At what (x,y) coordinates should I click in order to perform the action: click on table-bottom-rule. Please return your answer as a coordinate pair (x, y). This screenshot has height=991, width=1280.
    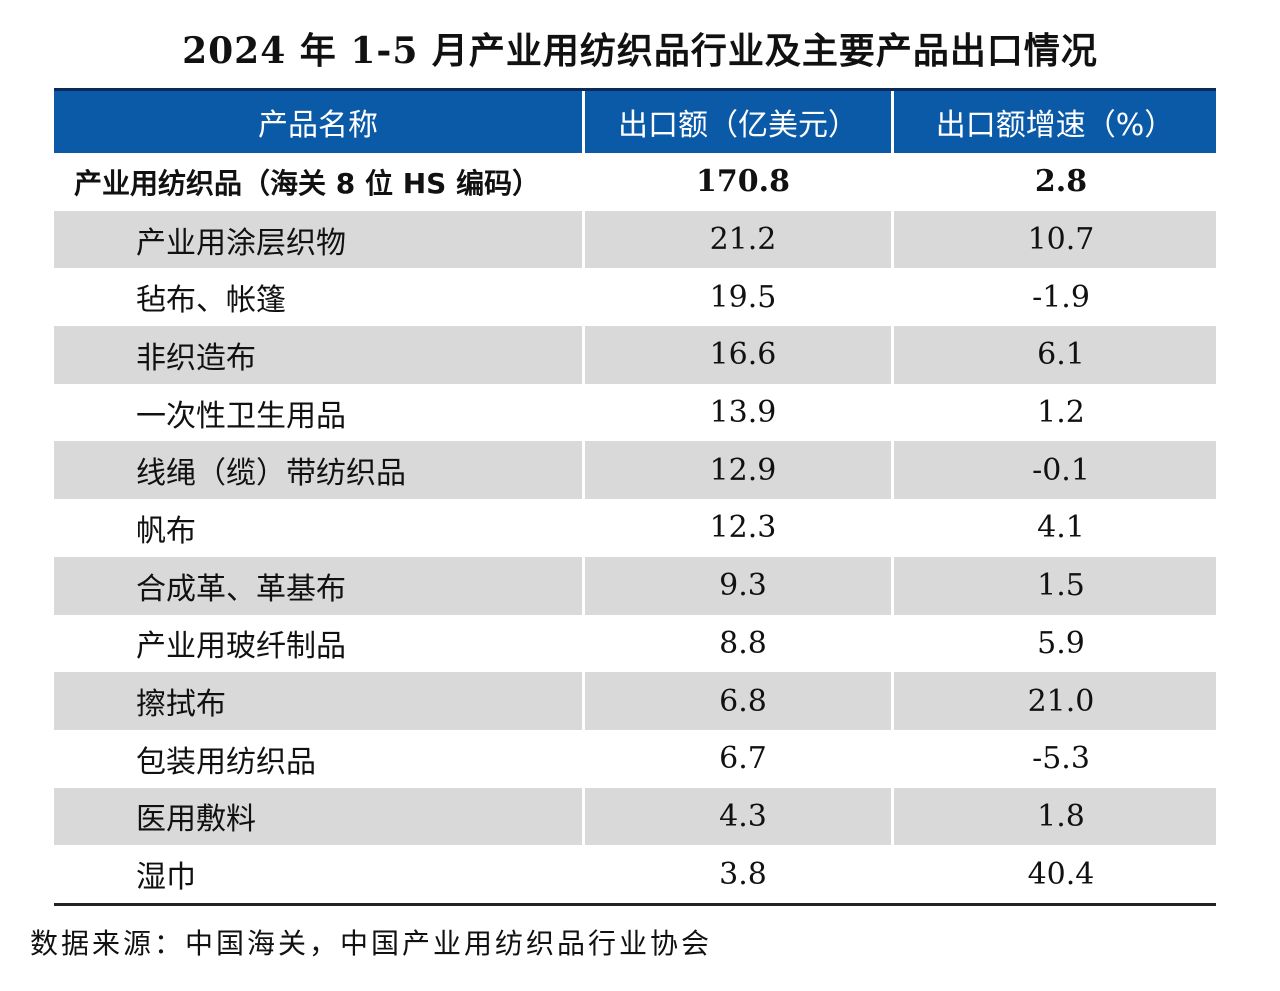
    Looking at the image, I should click on (635, 904).